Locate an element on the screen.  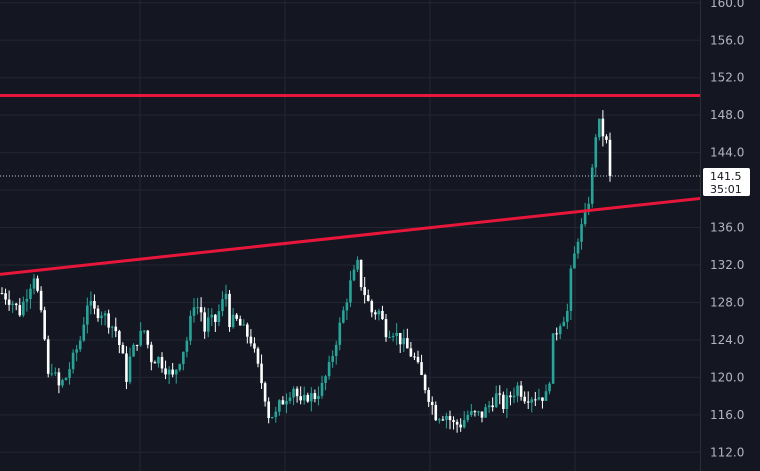
last-price-badge: 141.5 35:01 is located at coordinates (726, 182).